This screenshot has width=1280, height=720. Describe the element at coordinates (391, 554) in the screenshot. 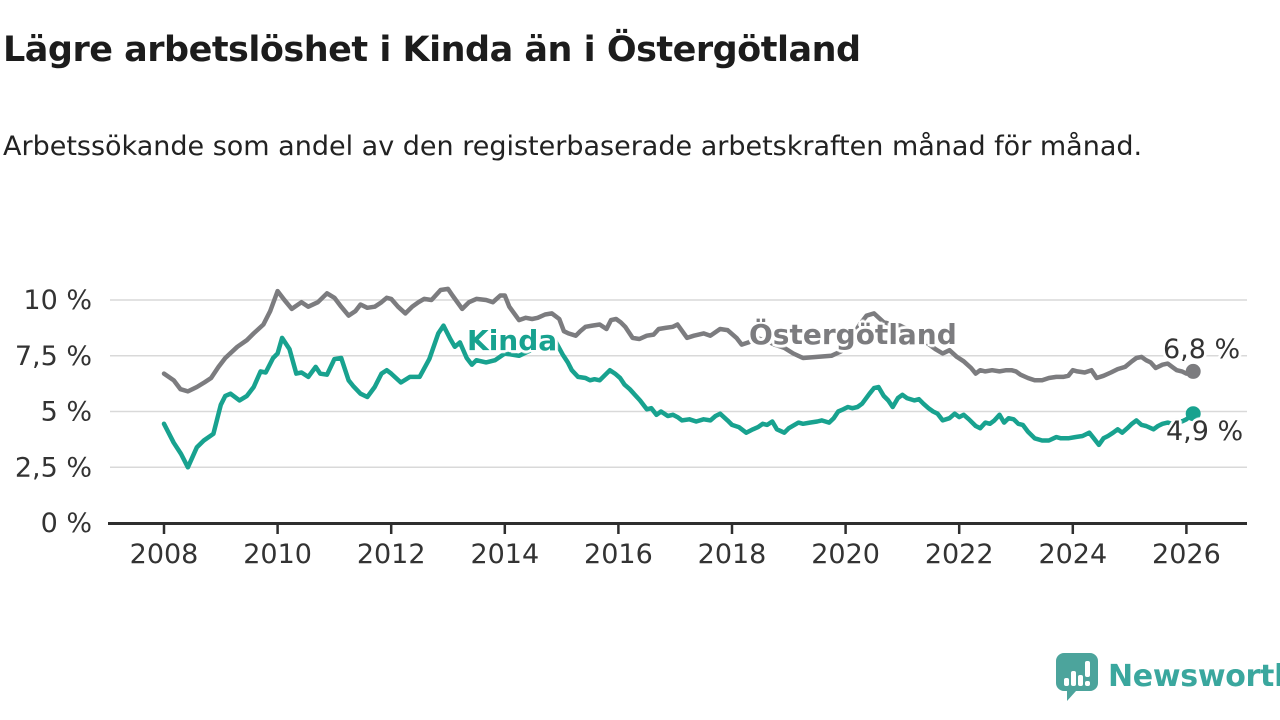

I see `x-tick-label: 2012` at that location.